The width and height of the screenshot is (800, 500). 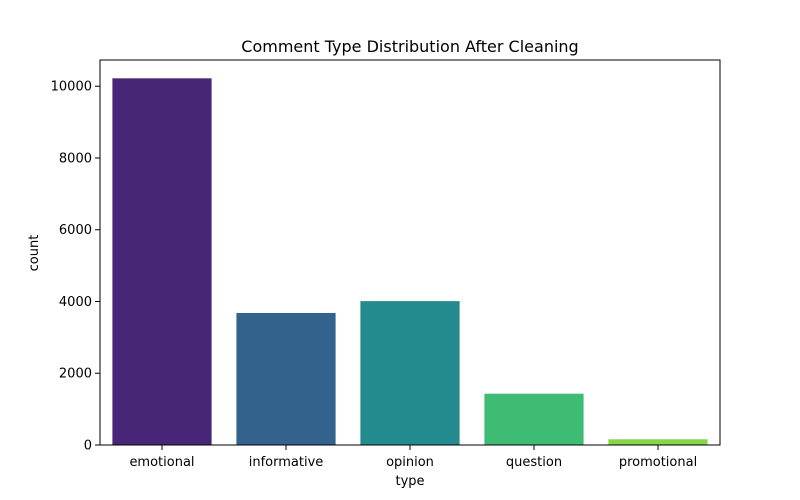 What do you see at coordinates (409, 46) in the screenshot?
I see `chart-title: Comment Type Distribution After Cleaning` at bounding box center [409, 46].